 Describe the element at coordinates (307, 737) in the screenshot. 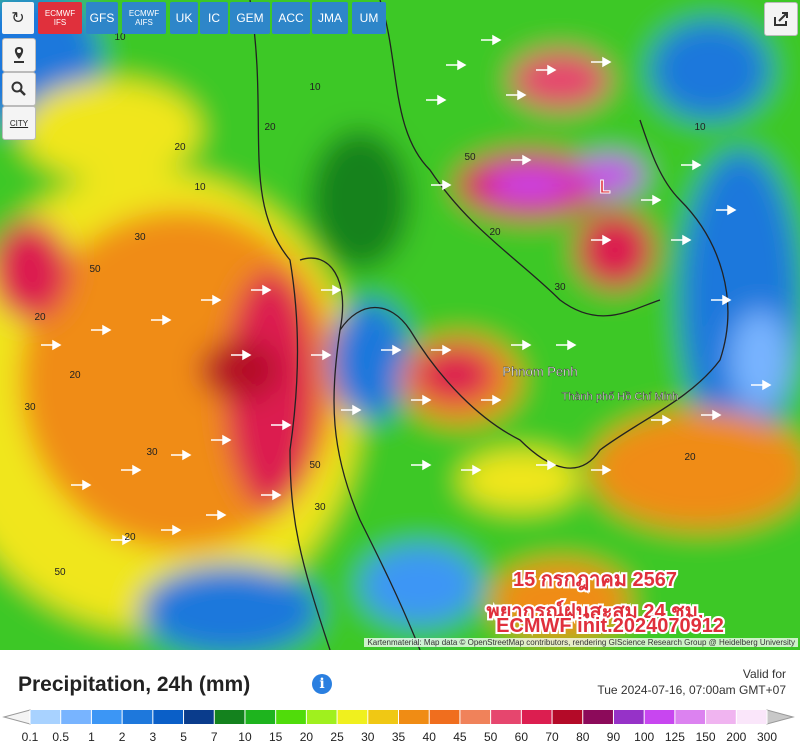

I see `scale-tick-label: 20` at that location.